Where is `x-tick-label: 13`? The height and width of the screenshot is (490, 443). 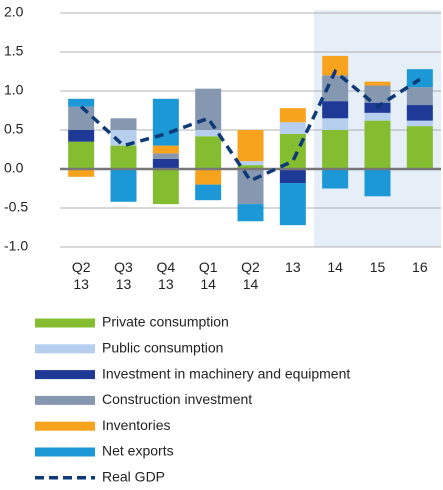 x-tick-label: 13 is located at coordinates (293, 267).